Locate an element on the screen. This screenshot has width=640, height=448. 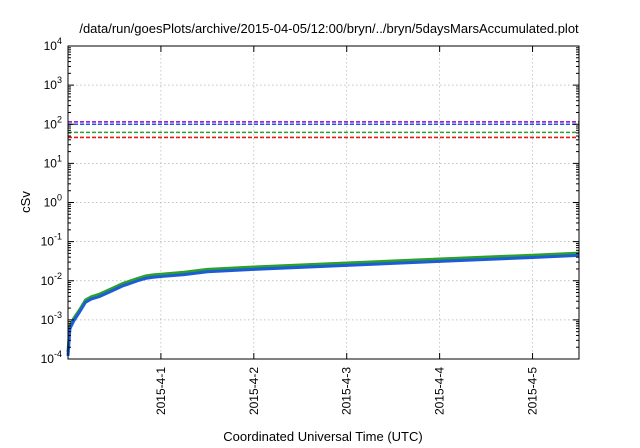
y-tick-exponent: 3 is located at coordinates (59, 80).